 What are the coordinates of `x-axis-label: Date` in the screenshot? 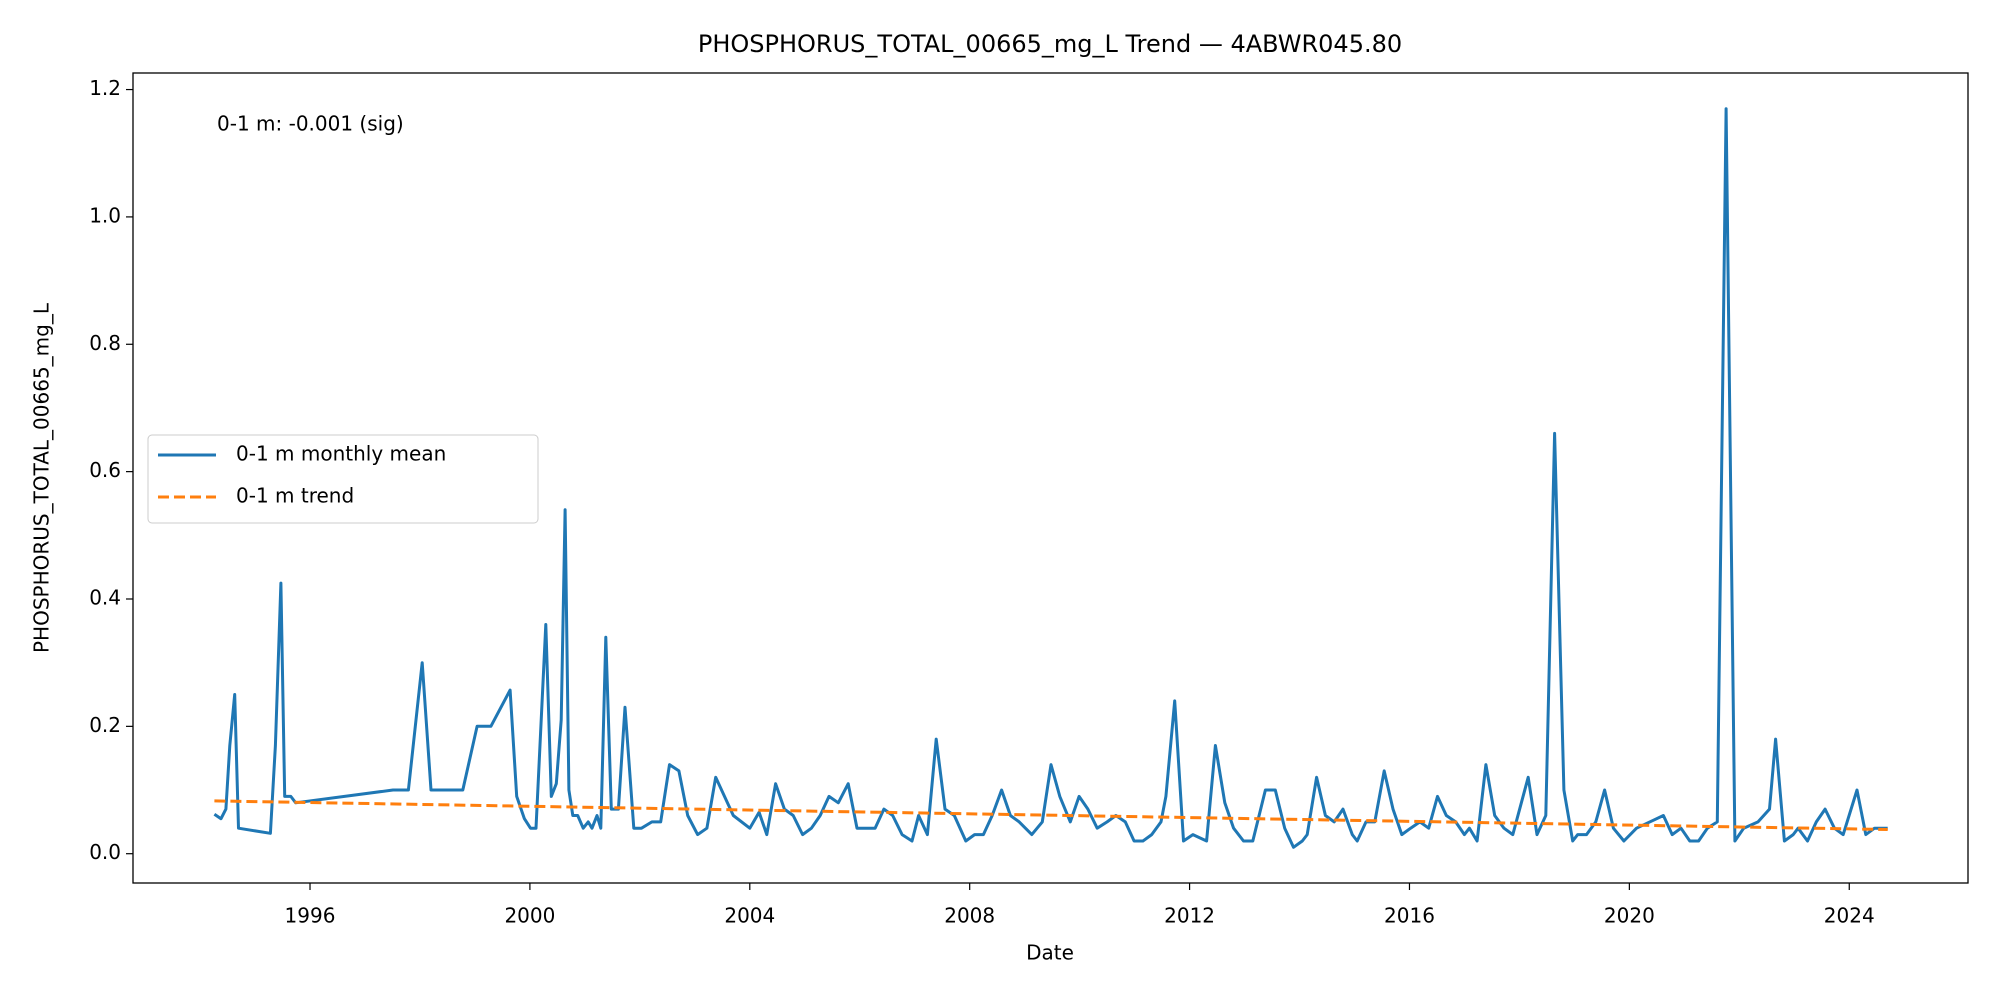 It's located at (1050, 953).